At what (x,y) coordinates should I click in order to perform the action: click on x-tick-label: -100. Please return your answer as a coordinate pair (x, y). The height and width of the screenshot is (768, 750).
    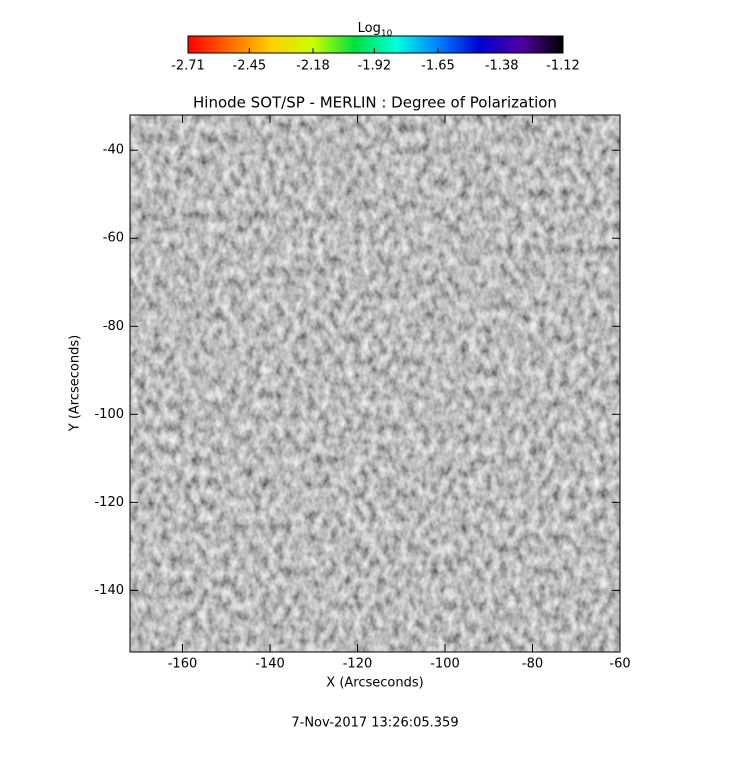
    Looking at the image, I should click on (445, 664).